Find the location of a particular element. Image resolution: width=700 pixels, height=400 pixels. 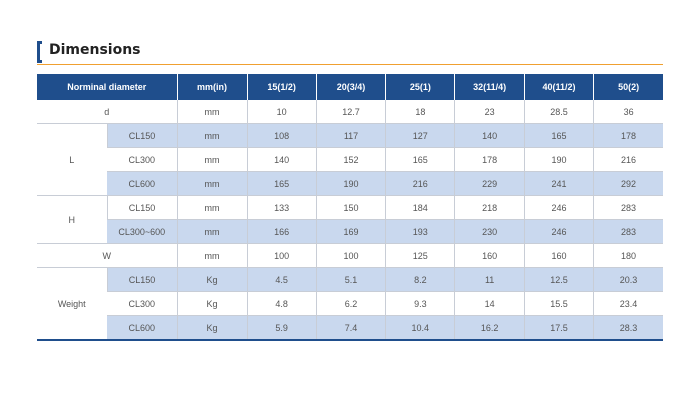

page-title: Dimensions is located at coordinates (95, 50).